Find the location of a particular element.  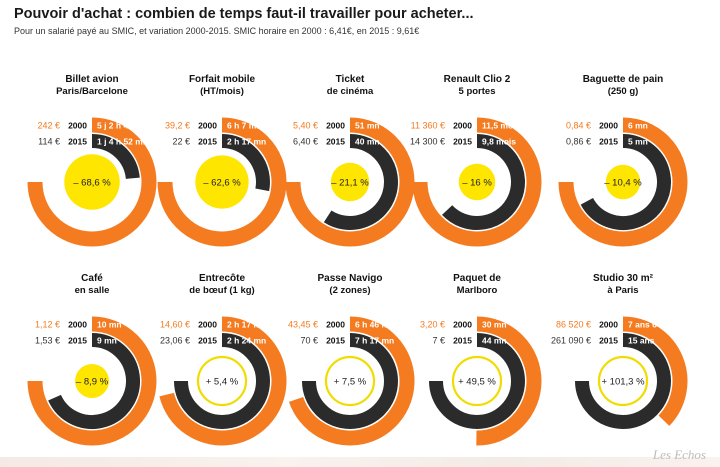

chart-subtitle: à Paris is located at coordinates (622, 290).